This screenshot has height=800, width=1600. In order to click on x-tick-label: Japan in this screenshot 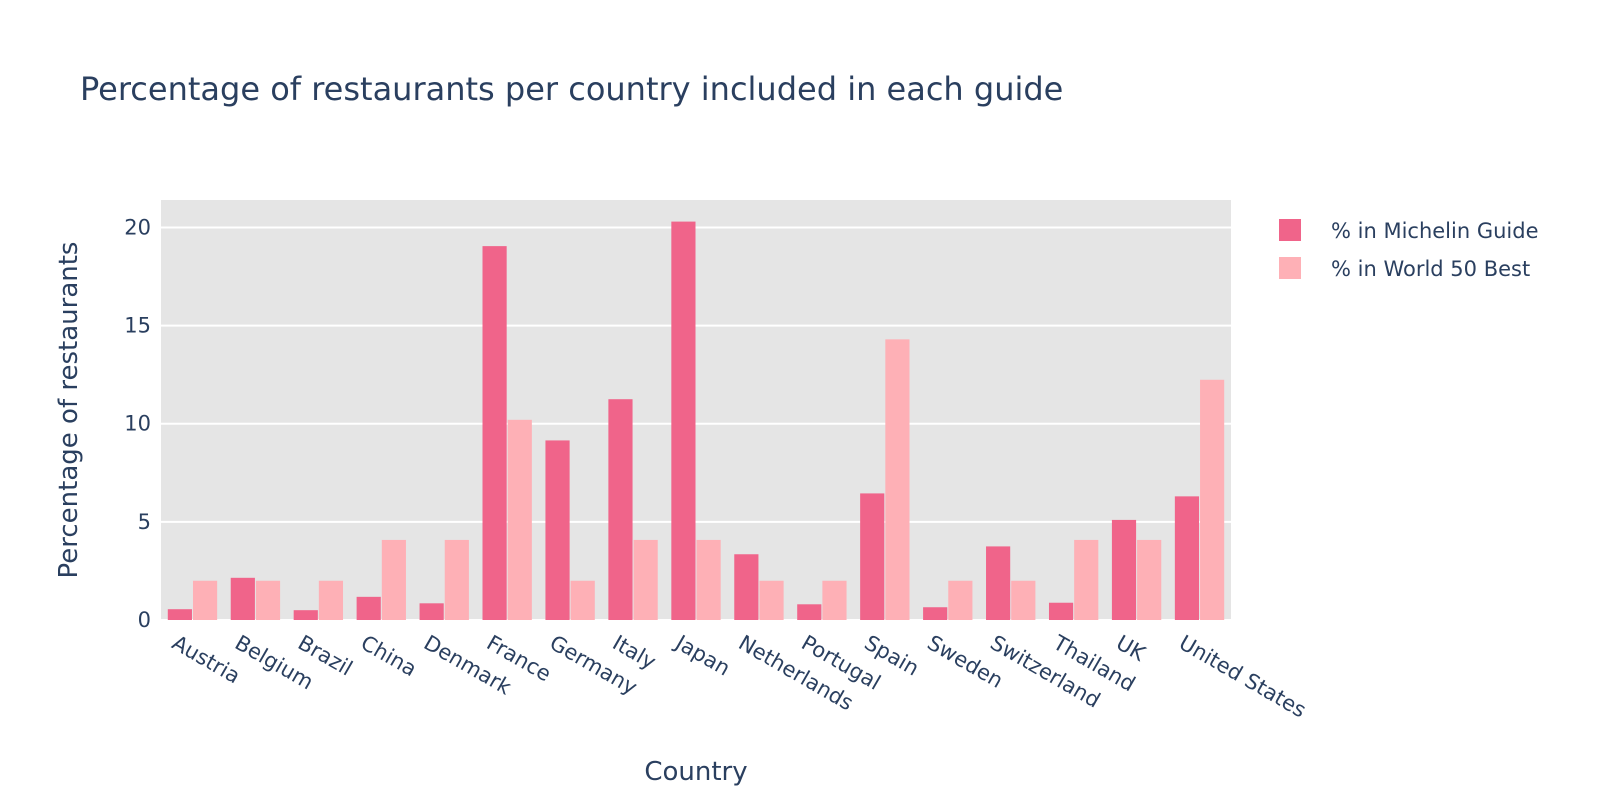, I will do `click(702, 655)`.